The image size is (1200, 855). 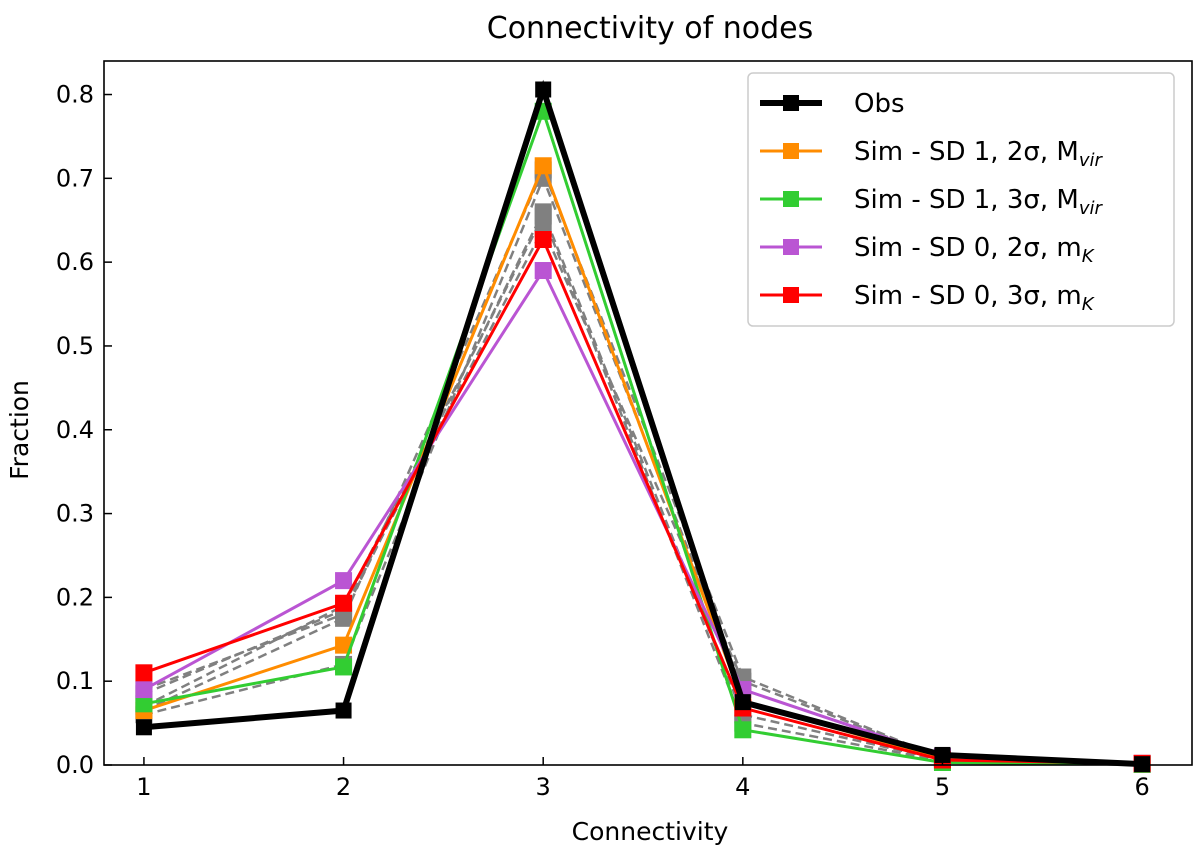 I want to click on chart-title: Connectivity of nodes, so click(x=650, y=28).